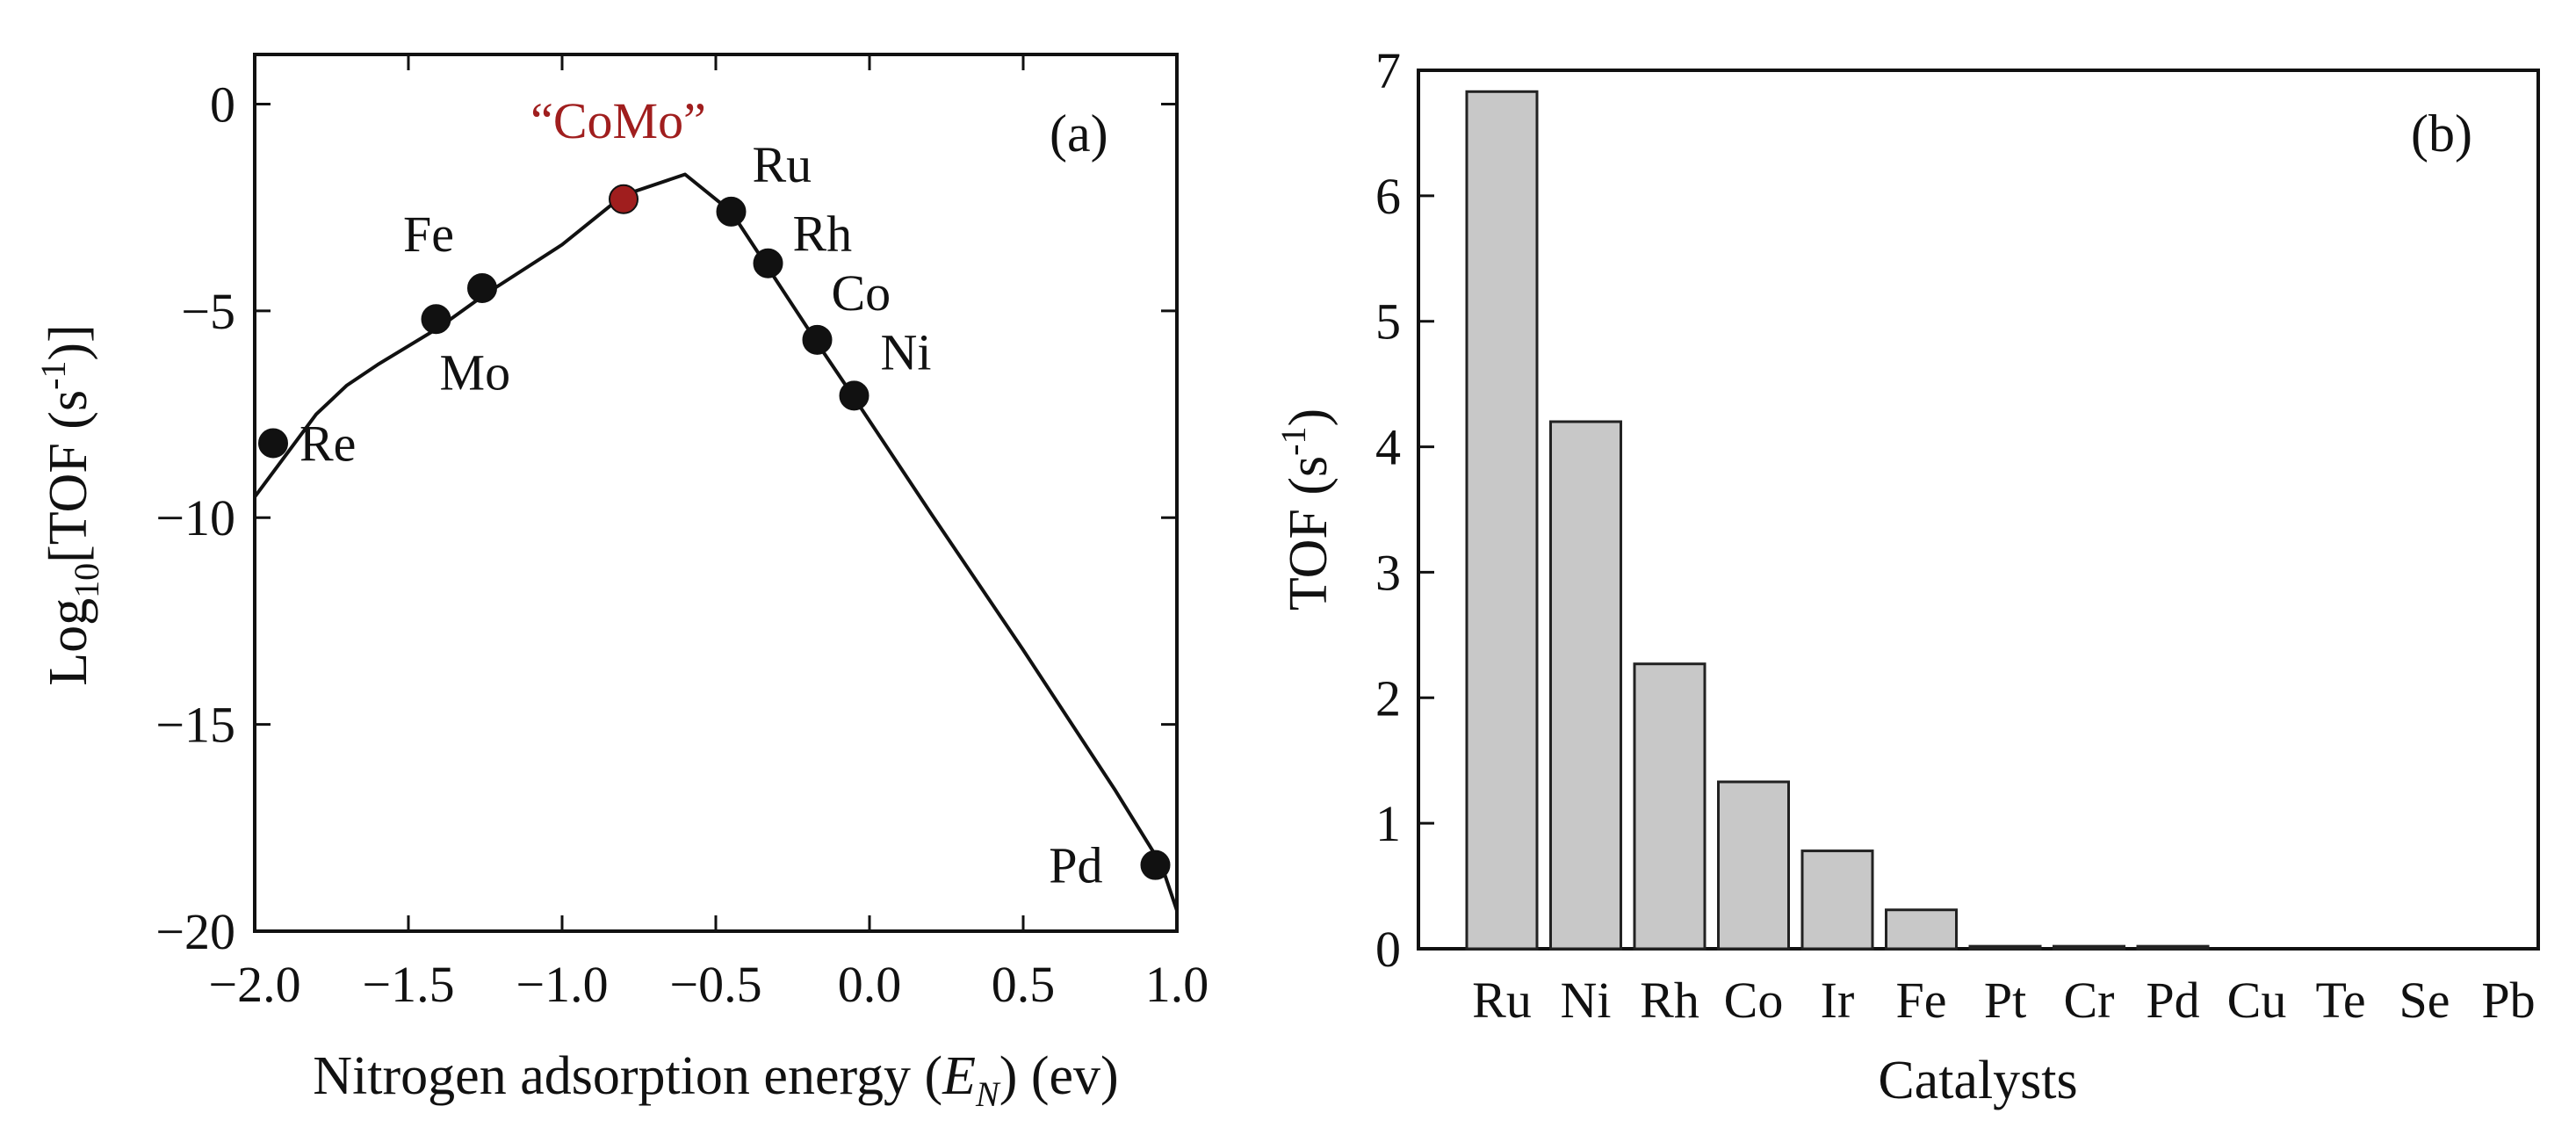 The height and width of the screenshot is (1135, 2576). Describe the element at coordinates (2441, 134) in the screenshot. I see `panel-b-label: (b)` at that location.